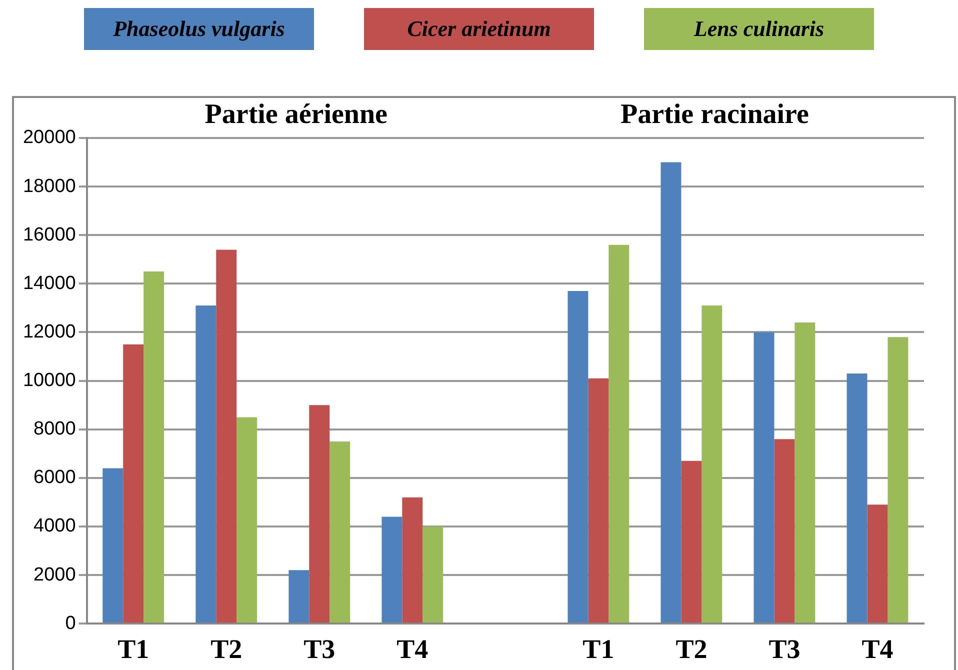  I want to click on text: Partie aérienne, so click(296, 114).